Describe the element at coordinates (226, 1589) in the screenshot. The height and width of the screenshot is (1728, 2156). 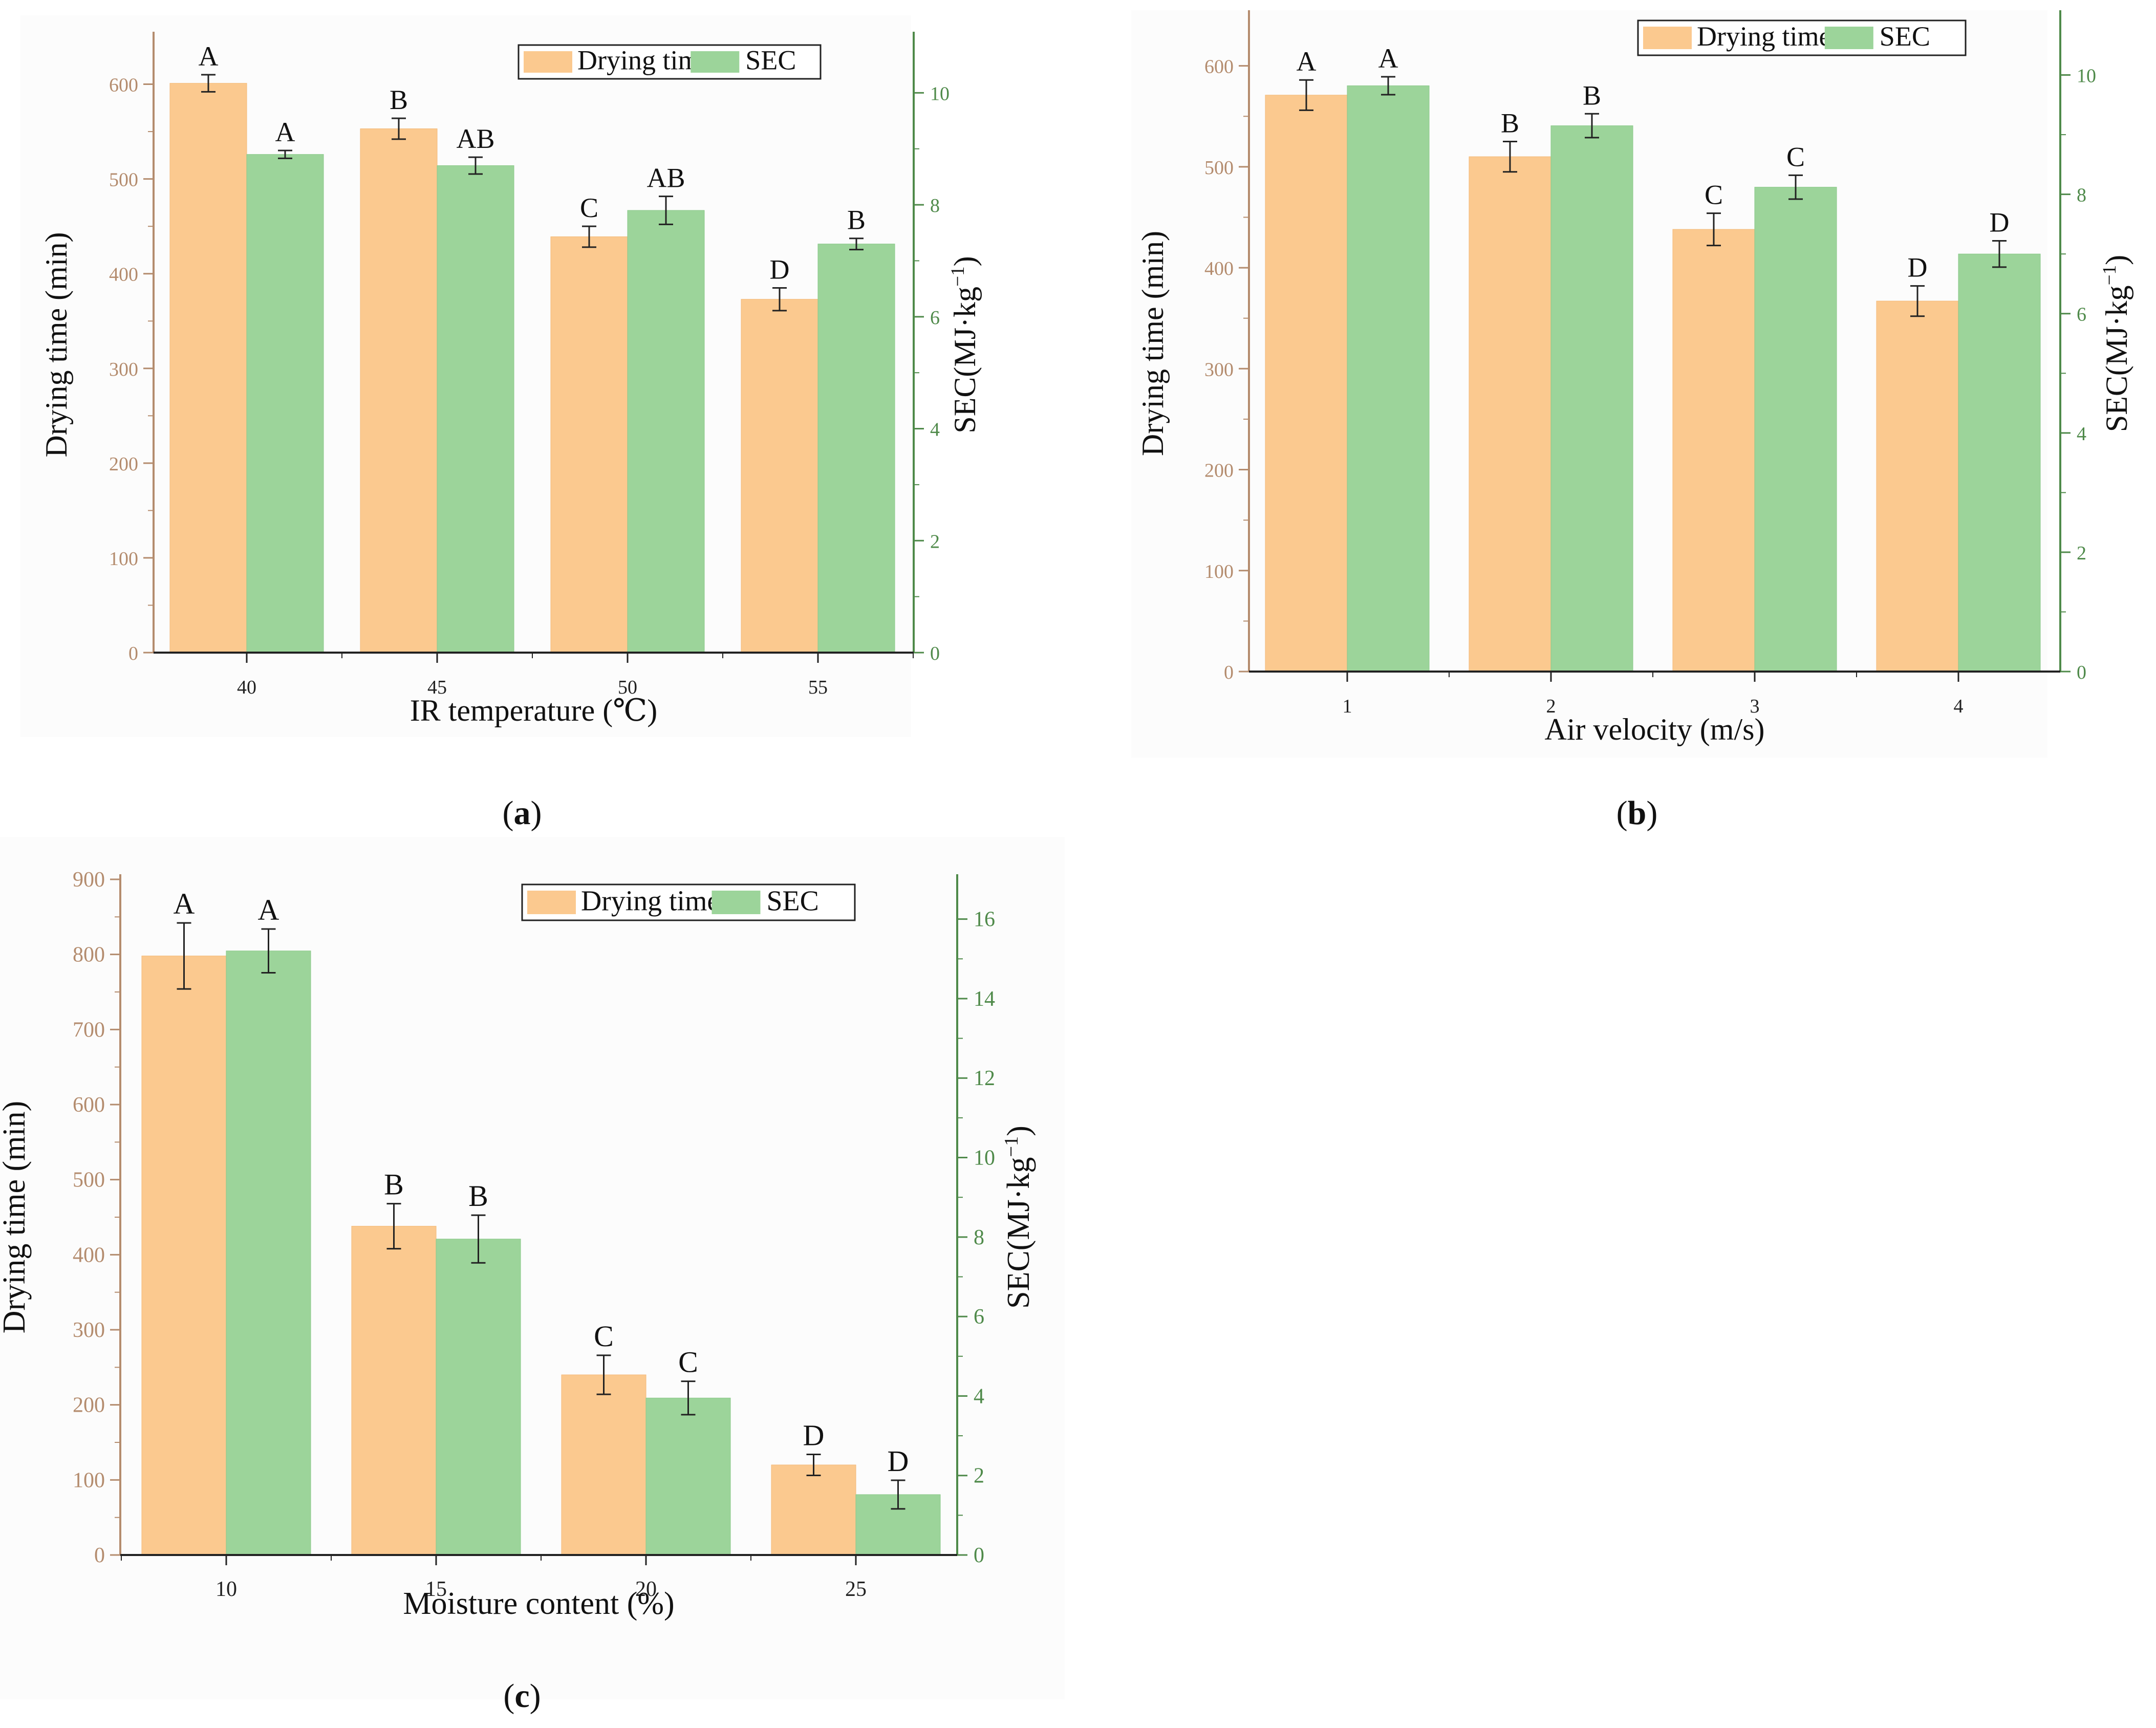
I see `x-tick-label: 10` at that location.